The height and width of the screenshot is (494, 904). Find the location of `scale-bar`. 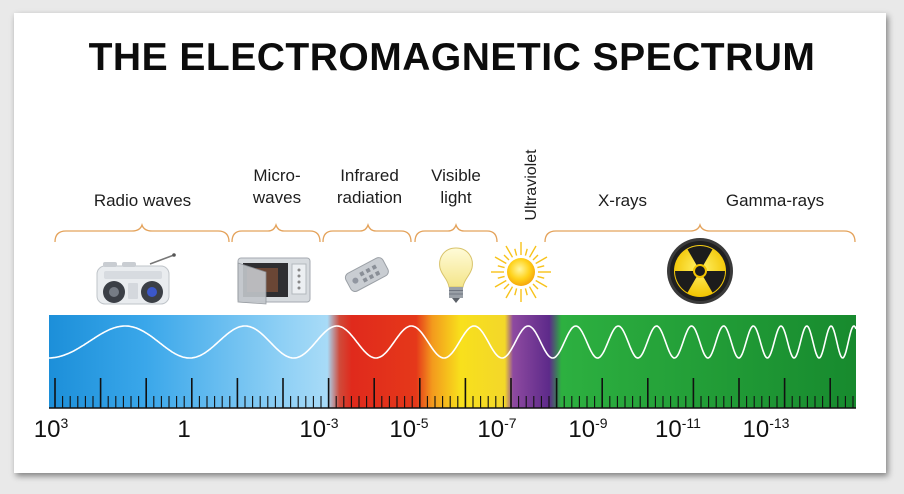

scale-bar is located at coordinates (452, 388).